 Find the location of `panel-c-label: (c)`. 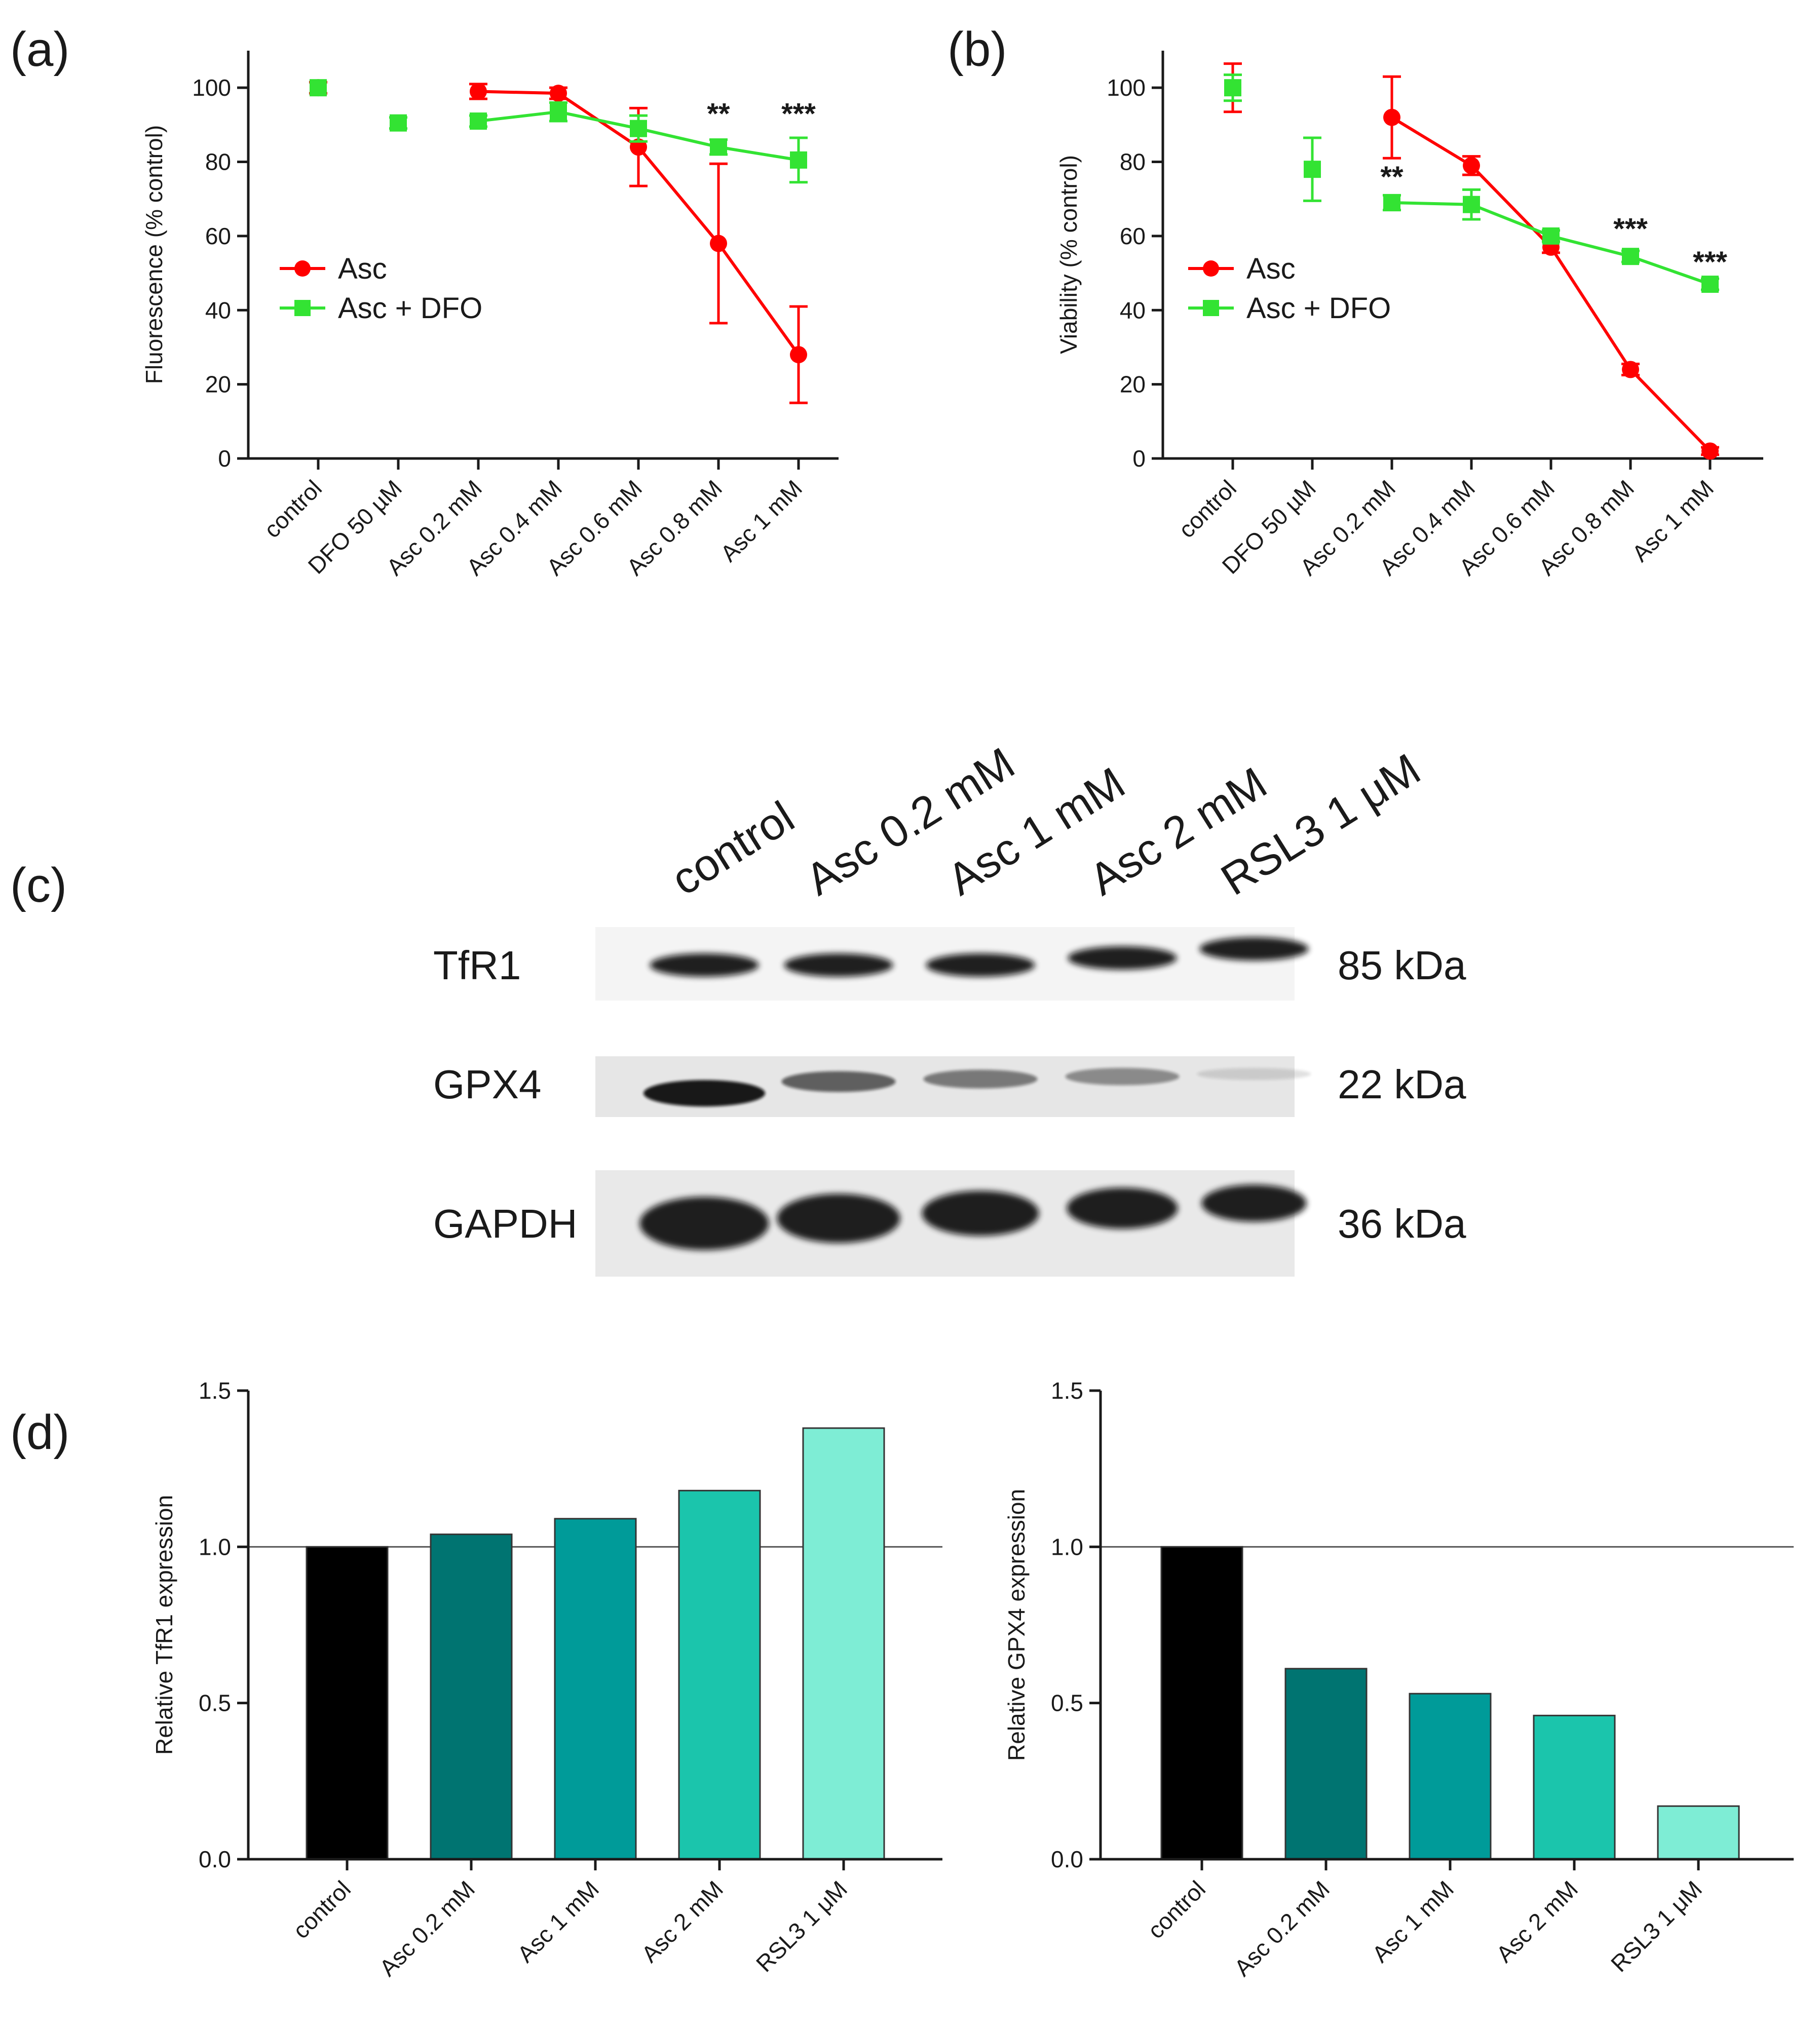

panel-c-label: (c) is located at coordinates (38, 885).